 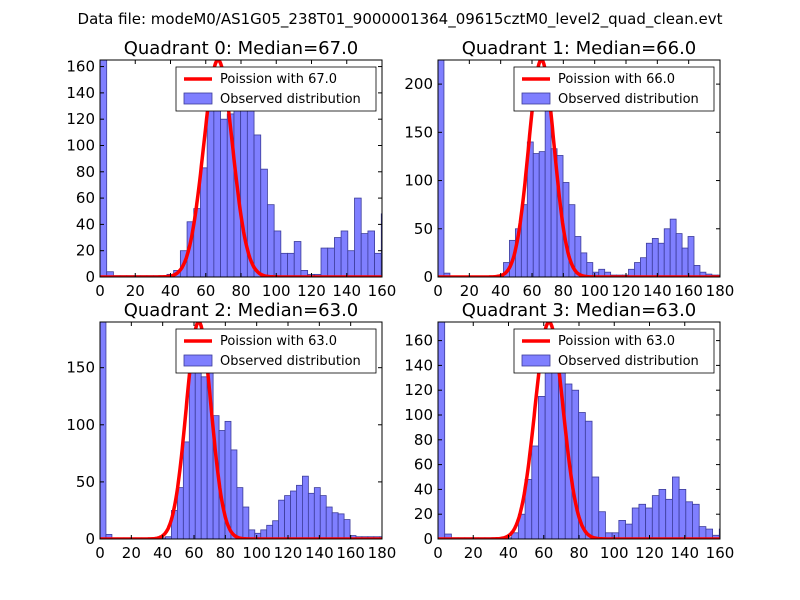 I want to click on y-tick-label: 50, so click(x=85, y=482).